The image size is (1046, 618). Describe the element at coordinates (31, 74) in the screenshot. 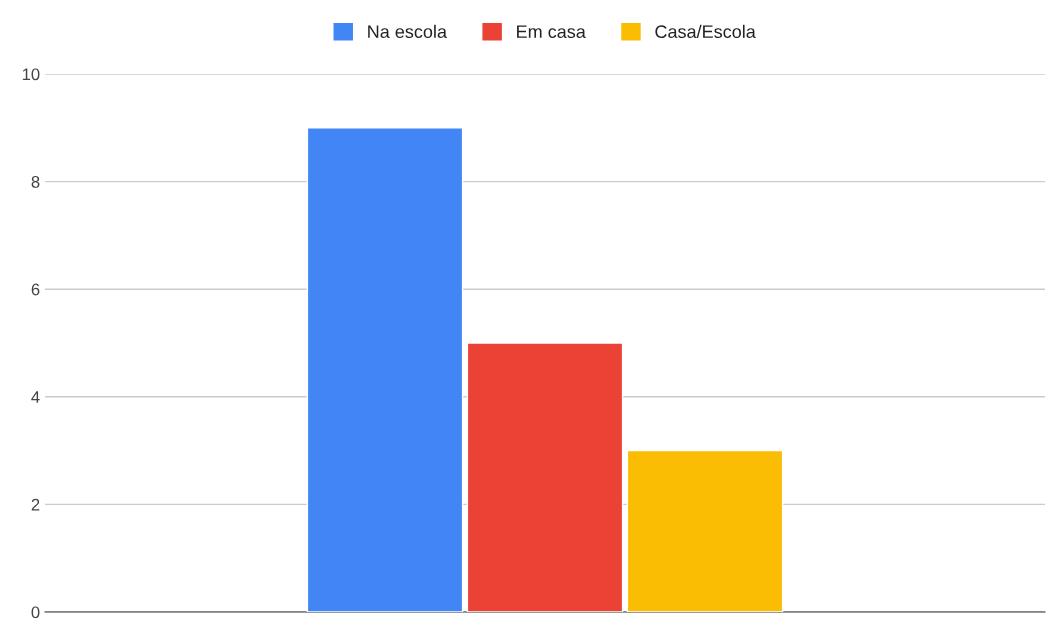

I see `y-tick-label: 10` at that location.